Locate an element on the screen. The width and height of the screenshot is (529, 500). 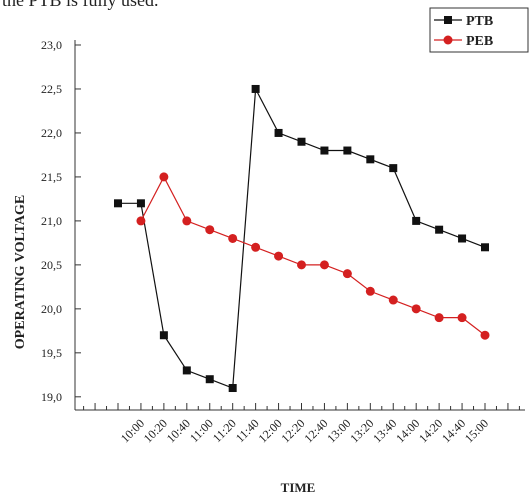
x-tick-label: 12:00 is located at coordinates (269, 430).